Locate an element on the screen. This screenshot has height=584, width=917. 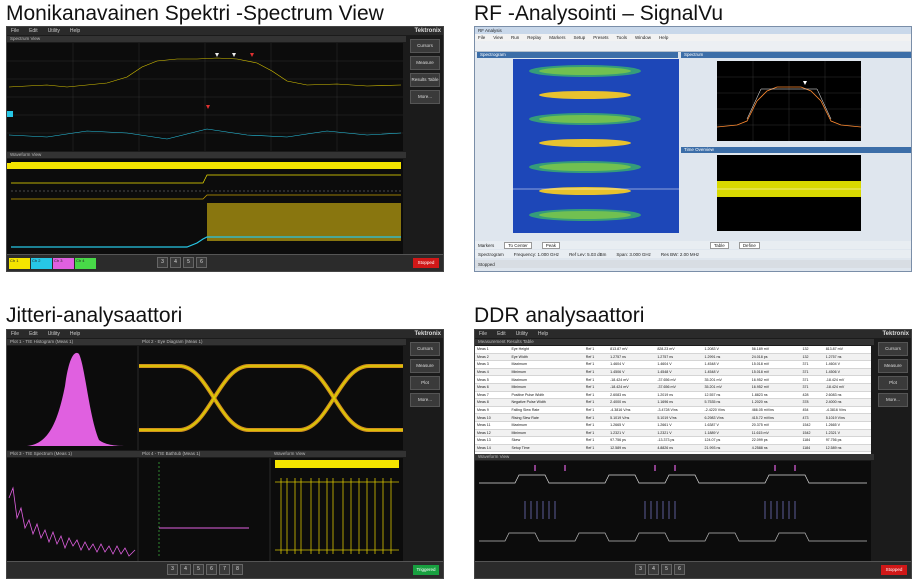
menu-markers: Markers is located at coordinates (557, 37).